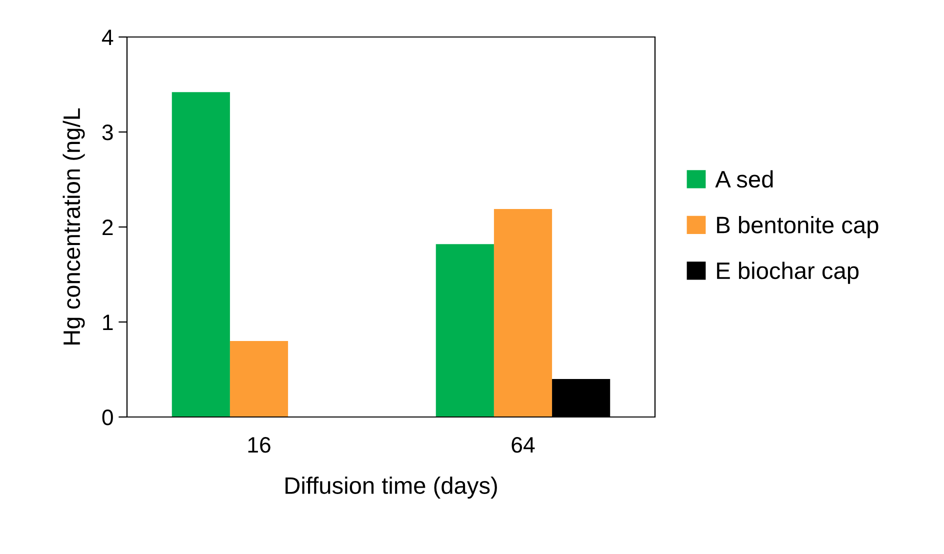 This screenshot has width=944, height=554. Describe the element at coordinates (744, 179) in the screenshot. I see `legend-label: A sed` at that location.